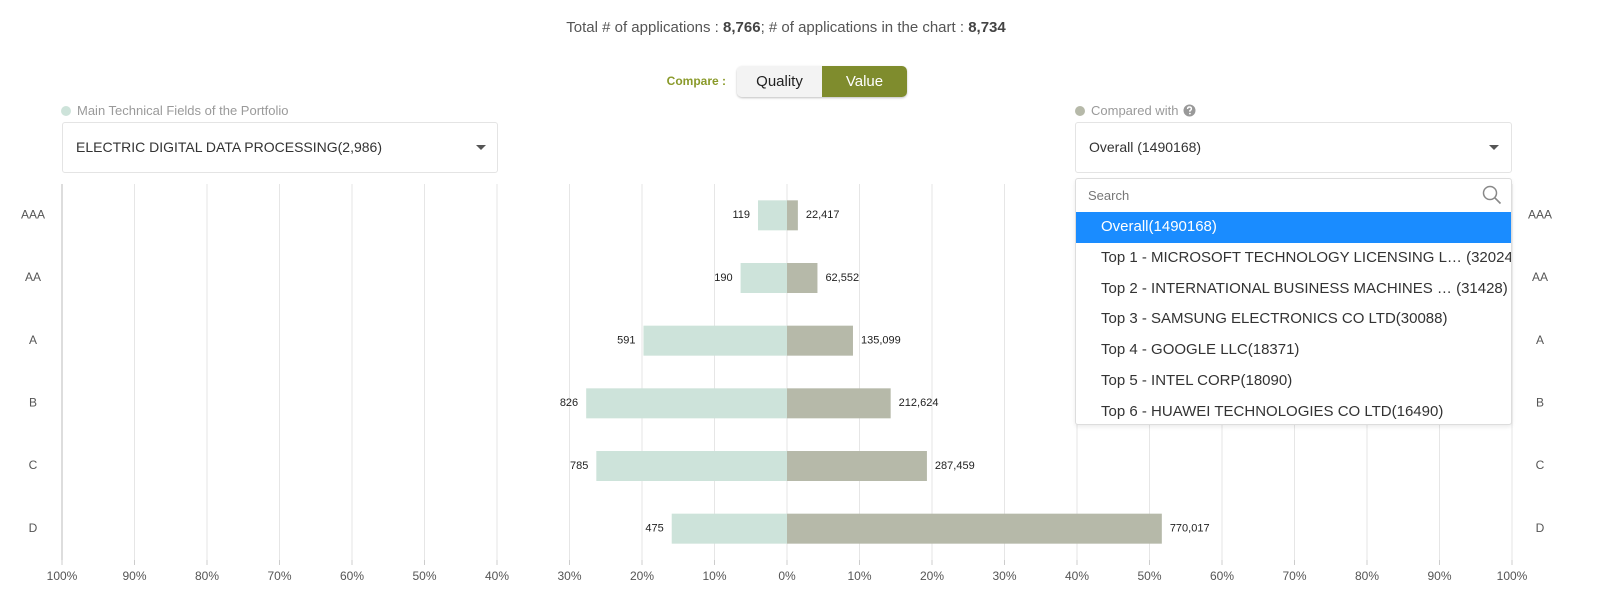  What do you see at coordinates (569, 403) in the screenshot?
I see `data-label: 826` at bounding box center [569, 403].